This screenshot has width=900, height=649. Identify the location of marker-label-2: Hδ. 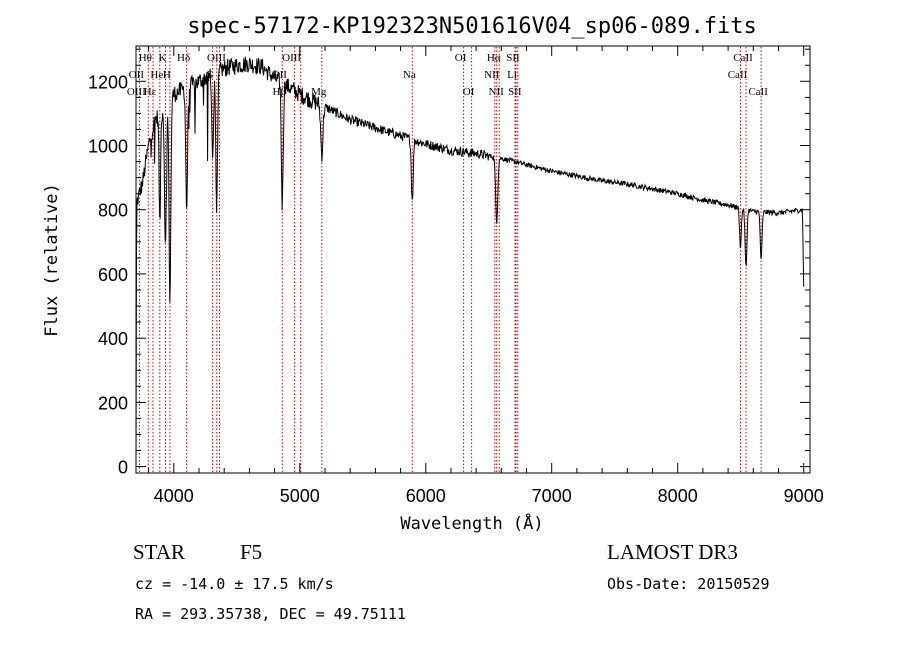
(183, 58).